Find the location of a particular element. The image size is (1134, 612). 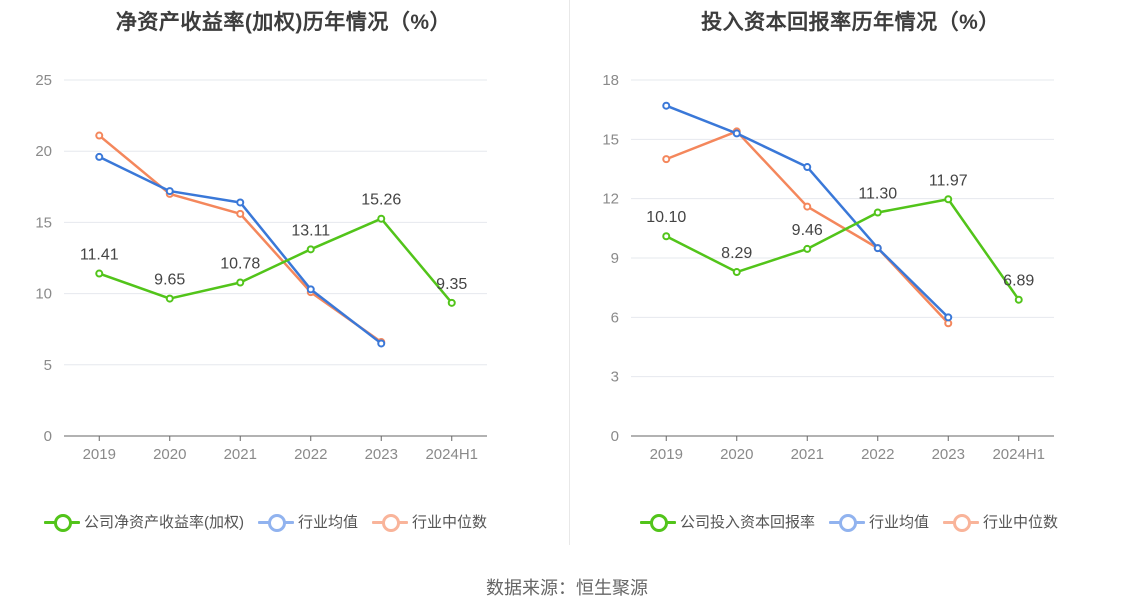

panel-divider is located at coordinates (569, 272).